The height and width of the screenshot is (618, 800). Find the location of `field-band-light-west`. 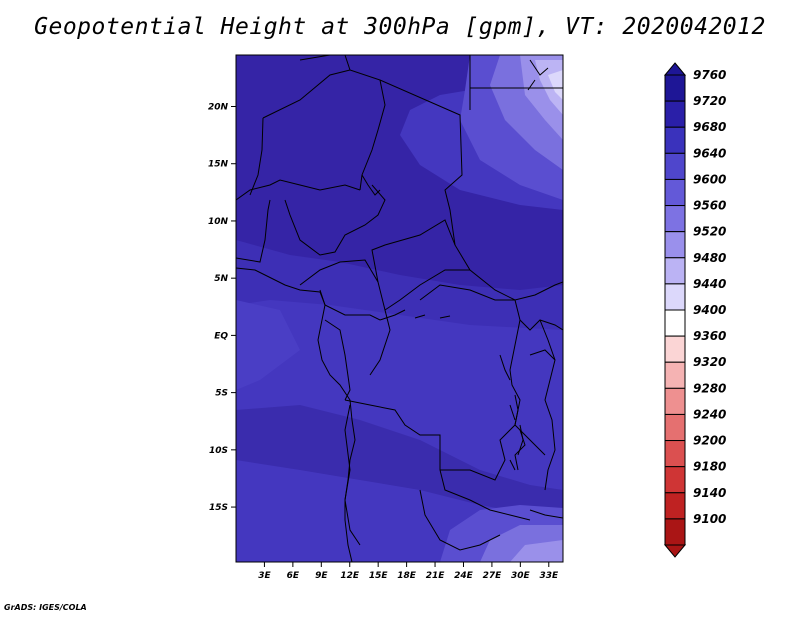

field-band-light-west is located at coordinates (268, 345).